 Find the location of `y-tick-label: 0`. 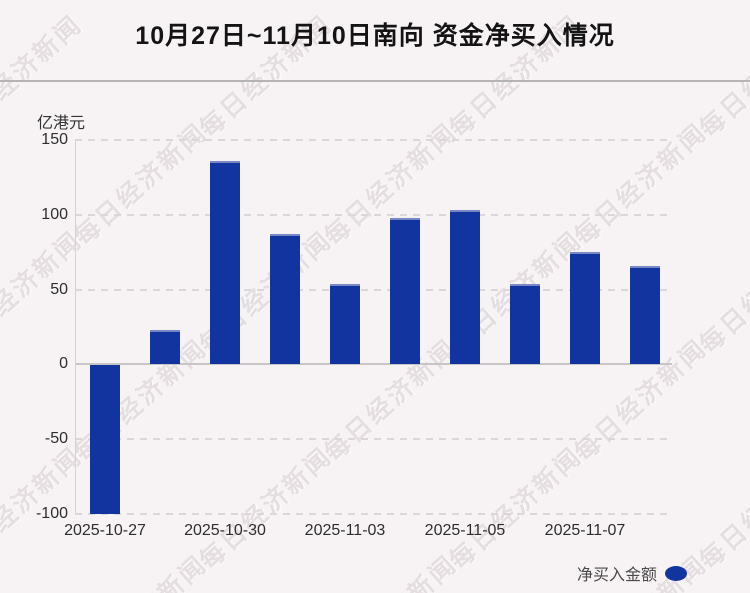

y-tick-label: 0 is located at coordinates (63, 364).